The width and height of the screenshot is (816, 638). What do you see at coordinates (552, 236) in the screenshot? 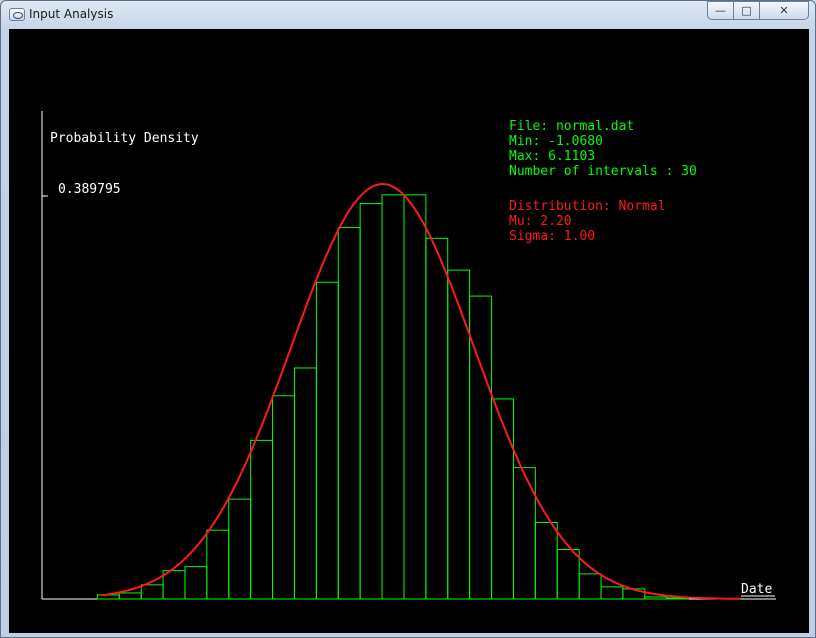
I see `sigma-info: Sigma: 1.00` at bounding box center [552, 236].